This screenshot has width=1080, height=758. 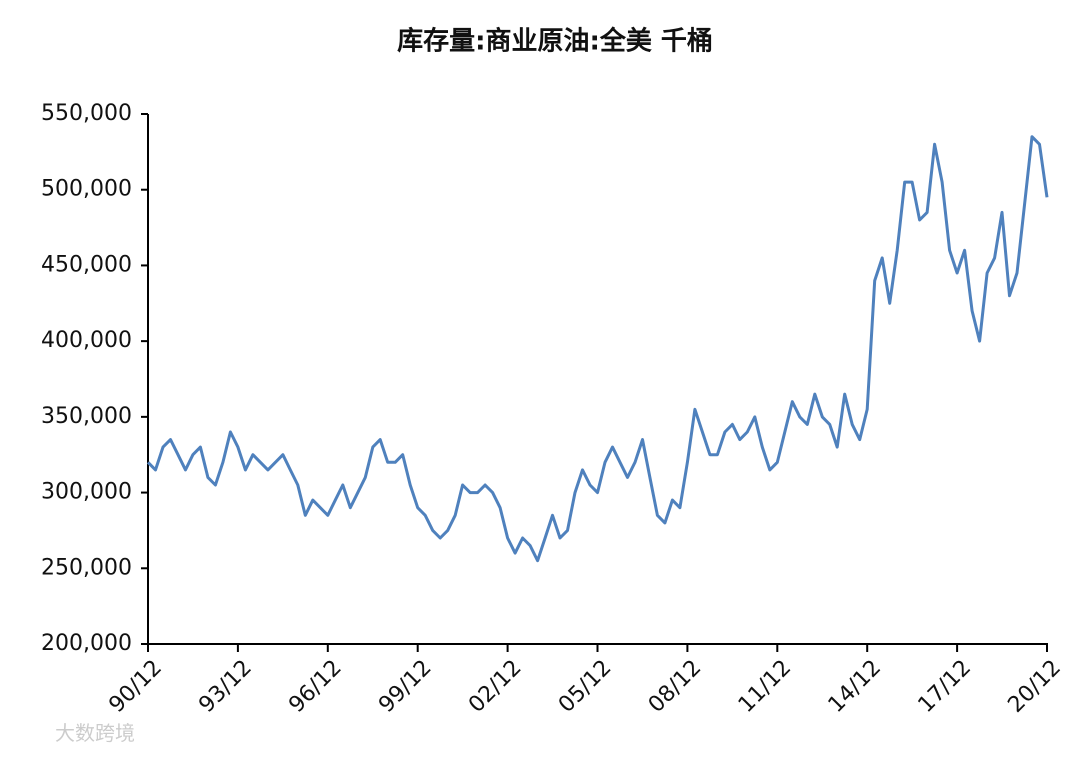 What do you see at coordinates (86, 567) in the screenshot?
I see `y-tick-label: 250,000` at bounding box center [86, 567].